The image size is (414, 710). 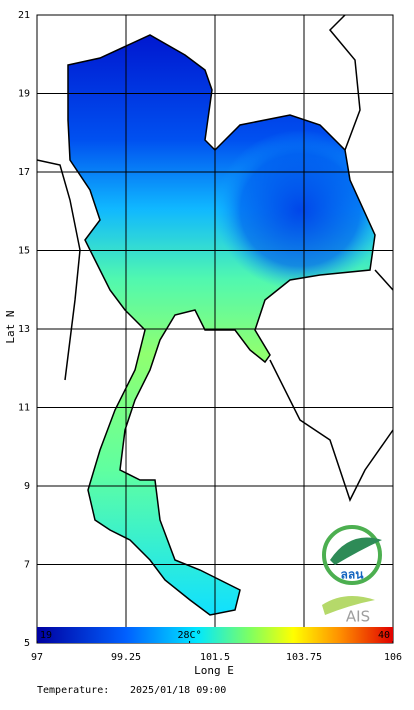 What do you see at coordinates (73, 690) in the screenshot?
I see `footer-variable: Temperature:` at bounding box center [73, 690].